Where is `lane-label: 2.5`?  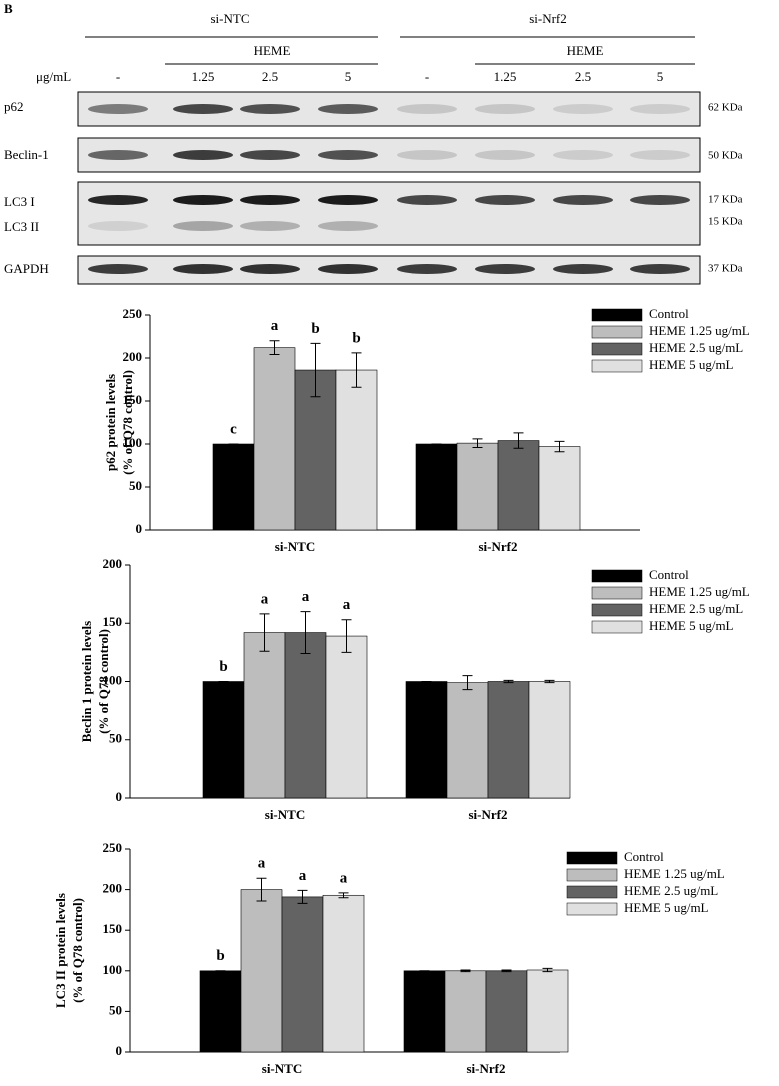
lane-label: 2.5 is located at coordinates (270, 76).